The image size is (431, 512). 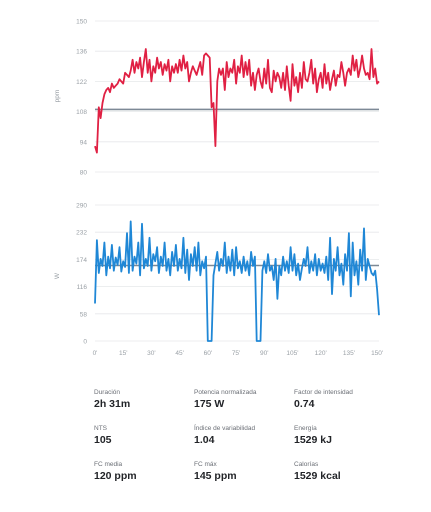 I want to click on x-tick-label: 75', so click(x=236, y=353).